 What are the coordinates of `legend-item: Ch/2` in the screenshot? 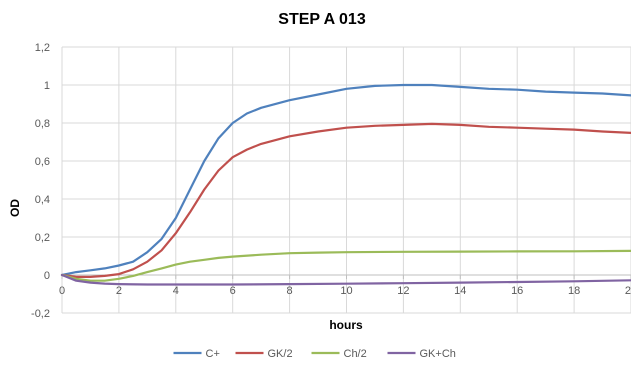 It's located at (339, 354).